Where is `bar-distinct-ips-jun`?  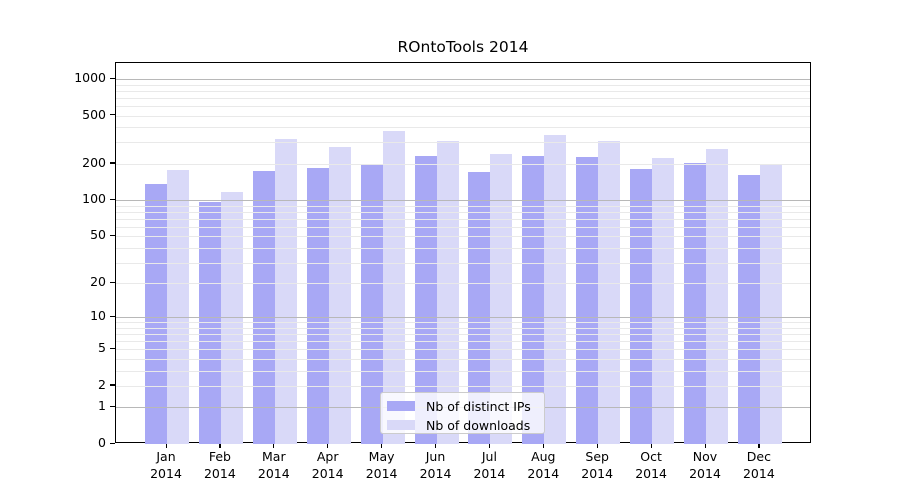
bar-distinct-ips-jun is located at coordinates (425, 300).